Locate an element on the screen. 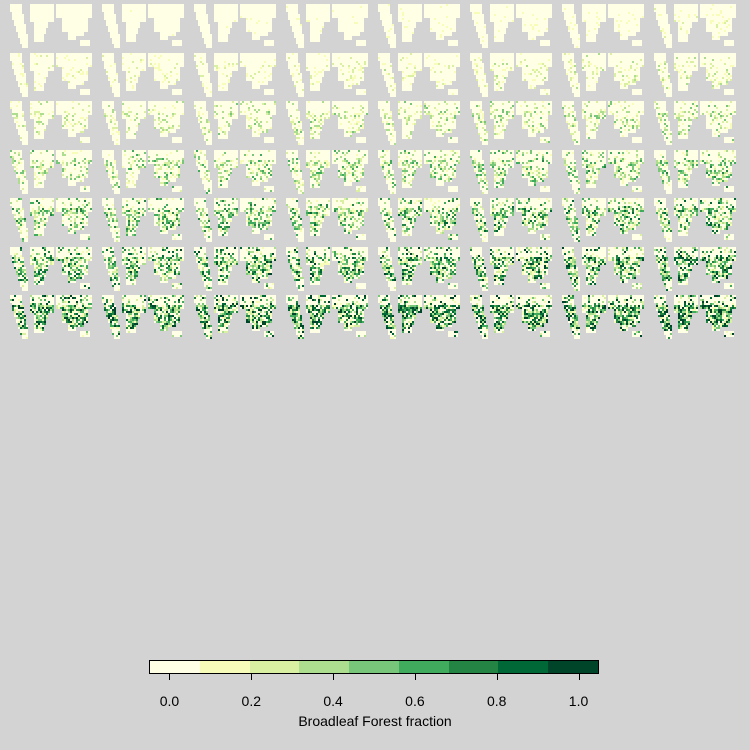 The height and width of the screenshot is (750, 750). colorbar-tick-label: 1.0 is located at coordinates (579, 701).